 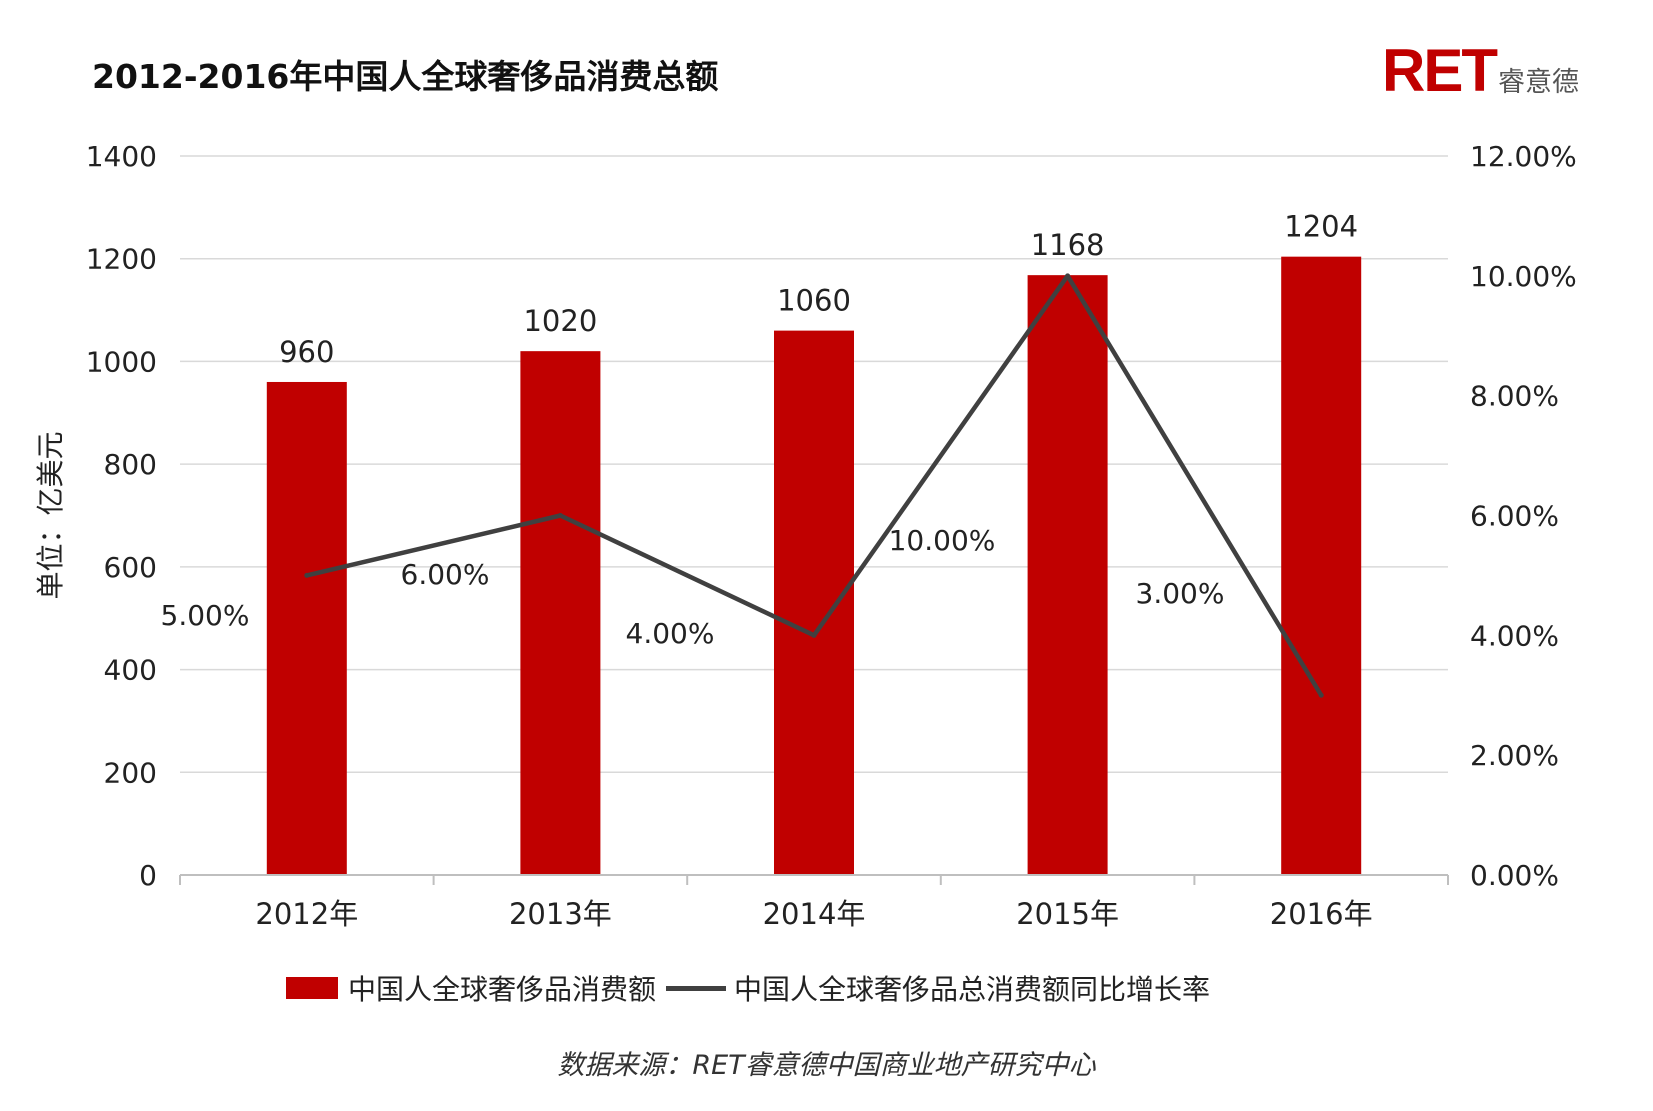 I want to click on line-value-label: 5.00%, so click(x=205, y=615).